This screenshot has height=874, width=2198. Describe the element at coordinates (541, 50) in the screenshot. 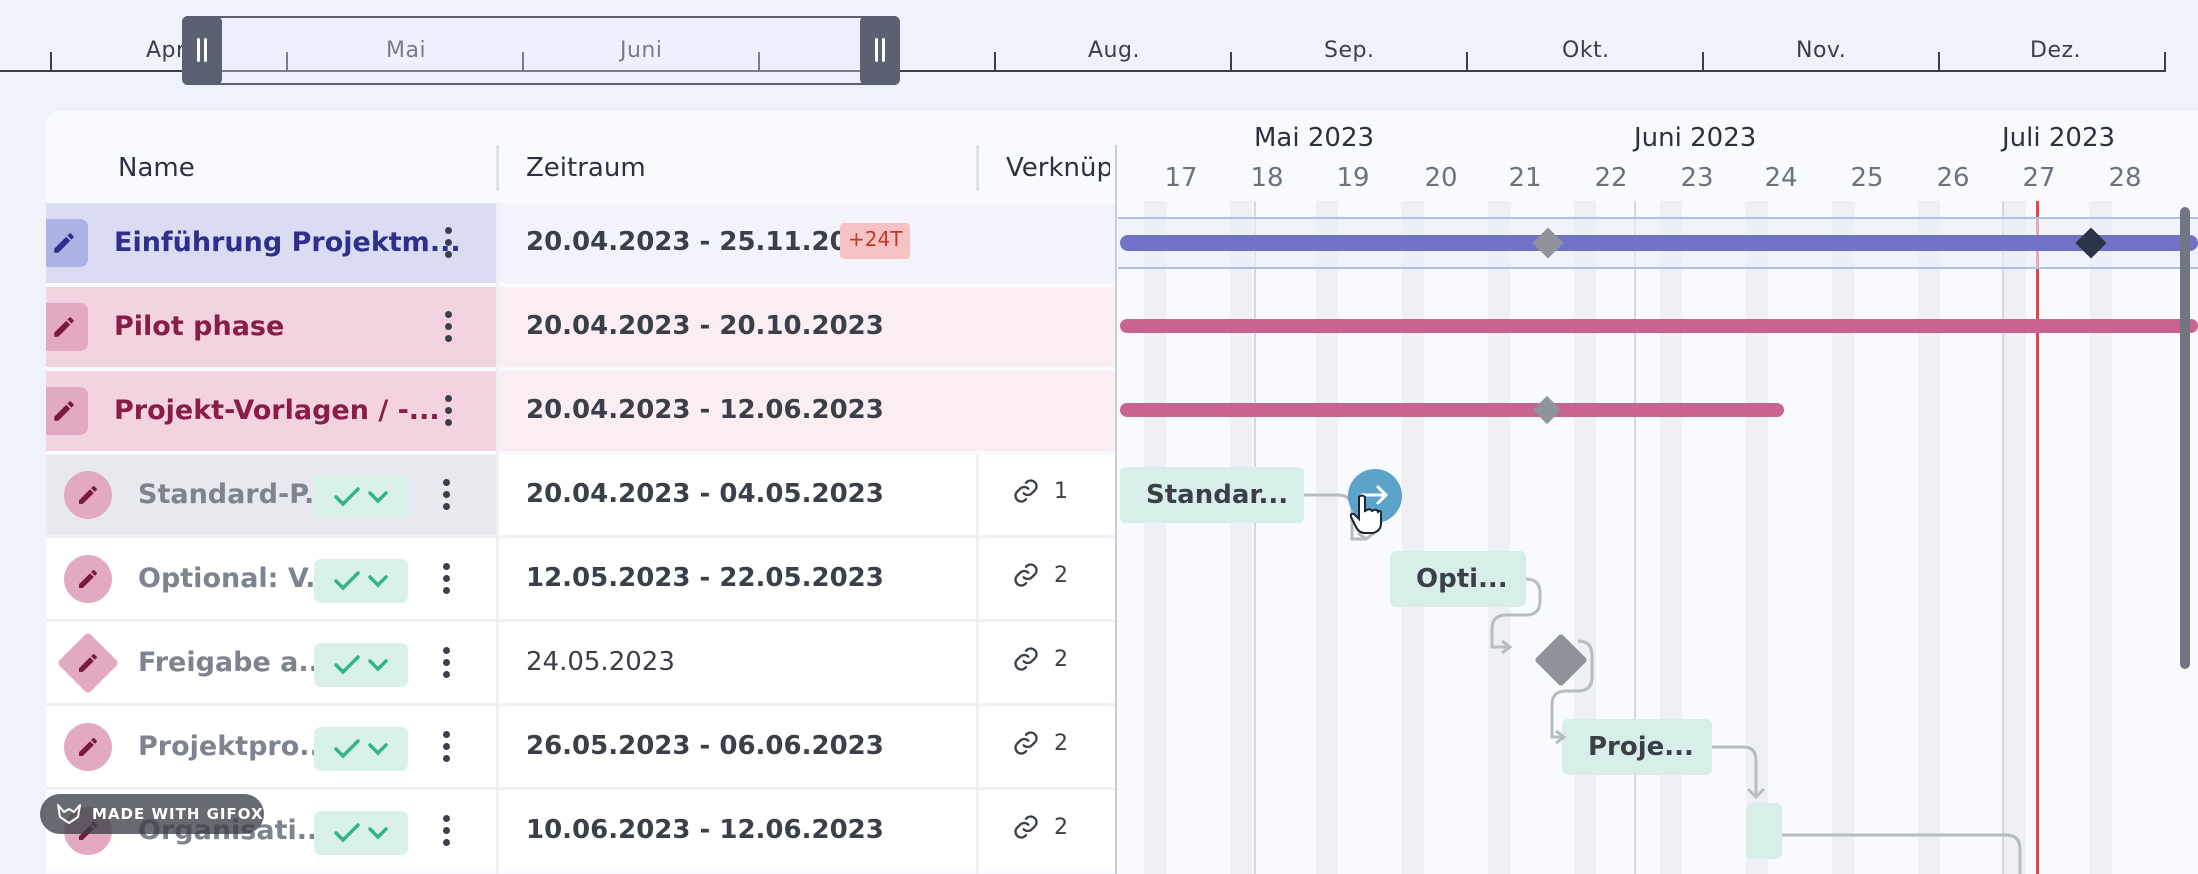

I see `timeline-range-selector` at that location.